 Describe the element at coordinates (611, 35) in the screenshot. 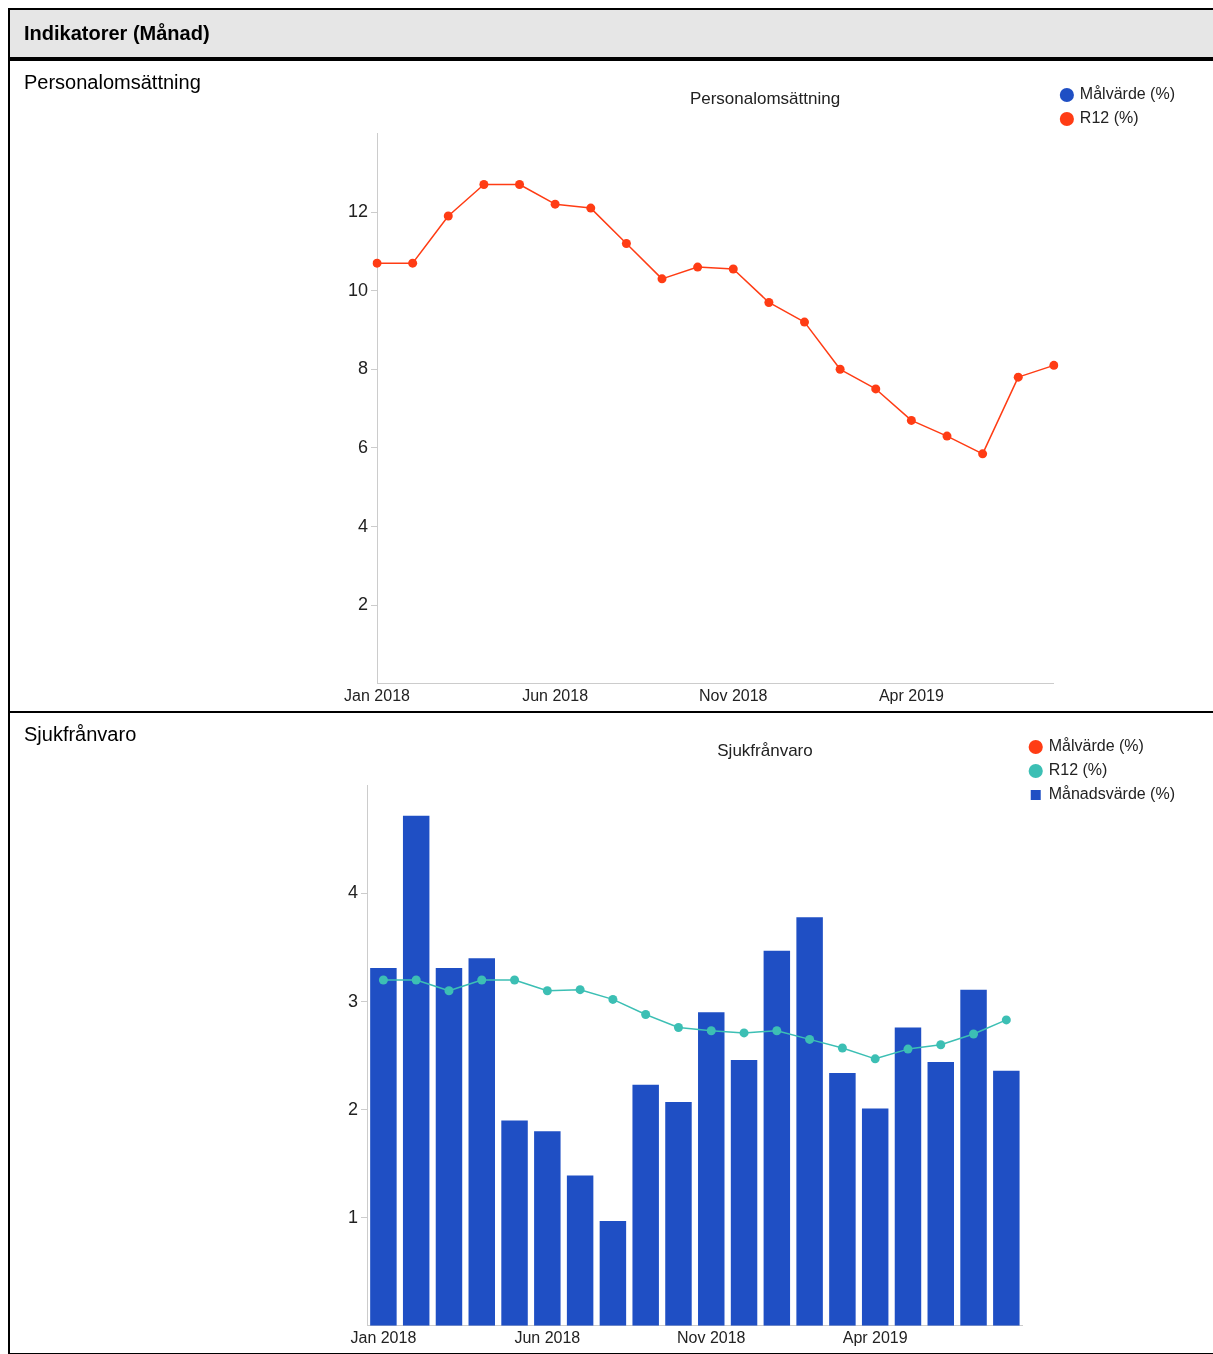

I see `text: Indikatorer (Månad)` at that location.